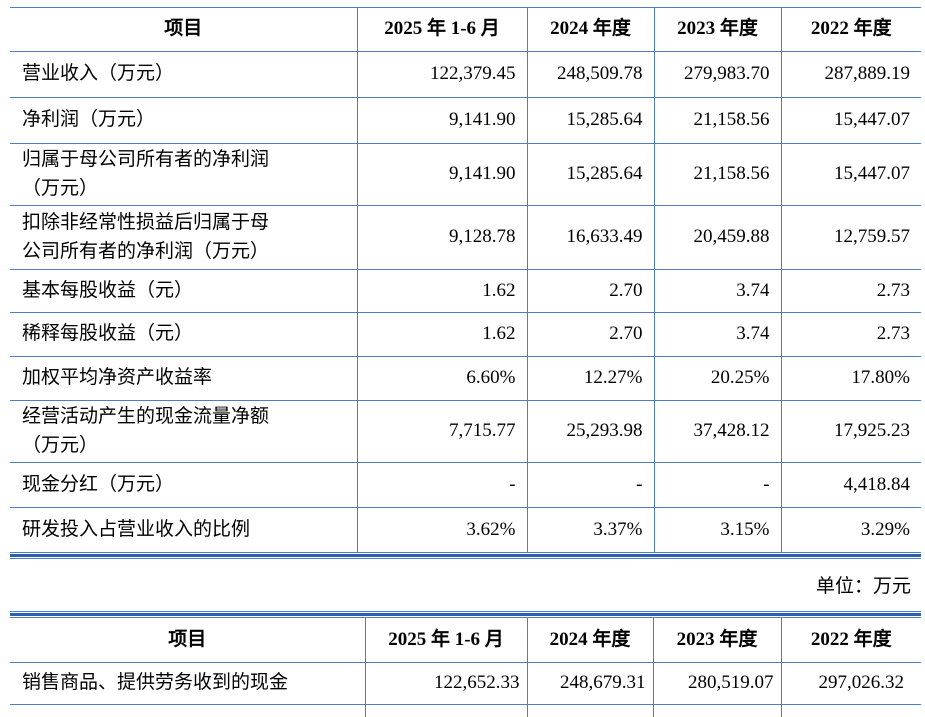 The width and height of the screenshot is (925, 717). I want to click on table-bottom-double-rule, so click(465, 555).